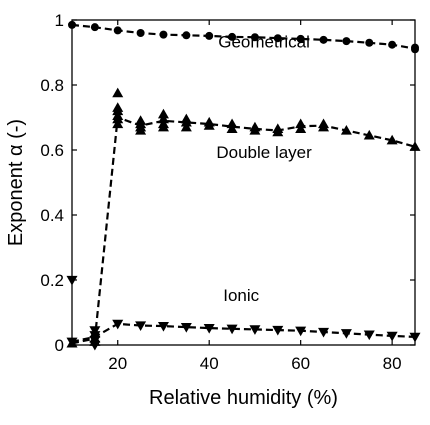 The height and width of the screenshot is (425, 430). Describe the element at coordinates (117, 363) in the screenshot. I see `x-tick-label-20: 20` at that location.